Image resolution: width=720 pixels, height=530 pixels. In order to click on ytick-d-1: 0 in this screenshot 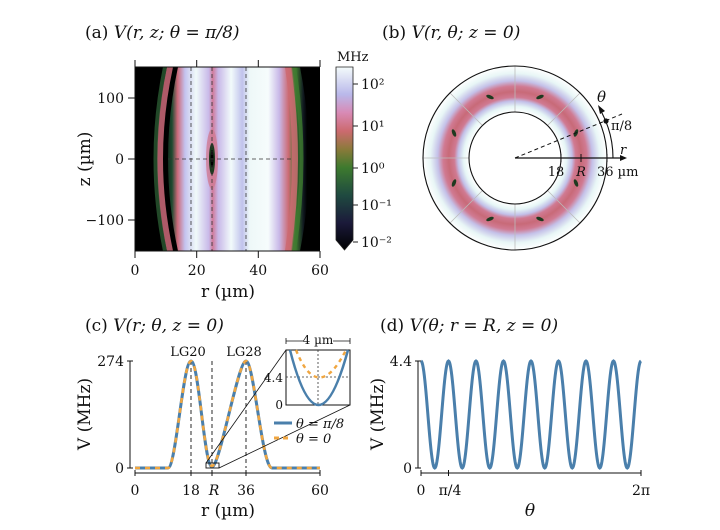, I will do `click(407, 469)`.